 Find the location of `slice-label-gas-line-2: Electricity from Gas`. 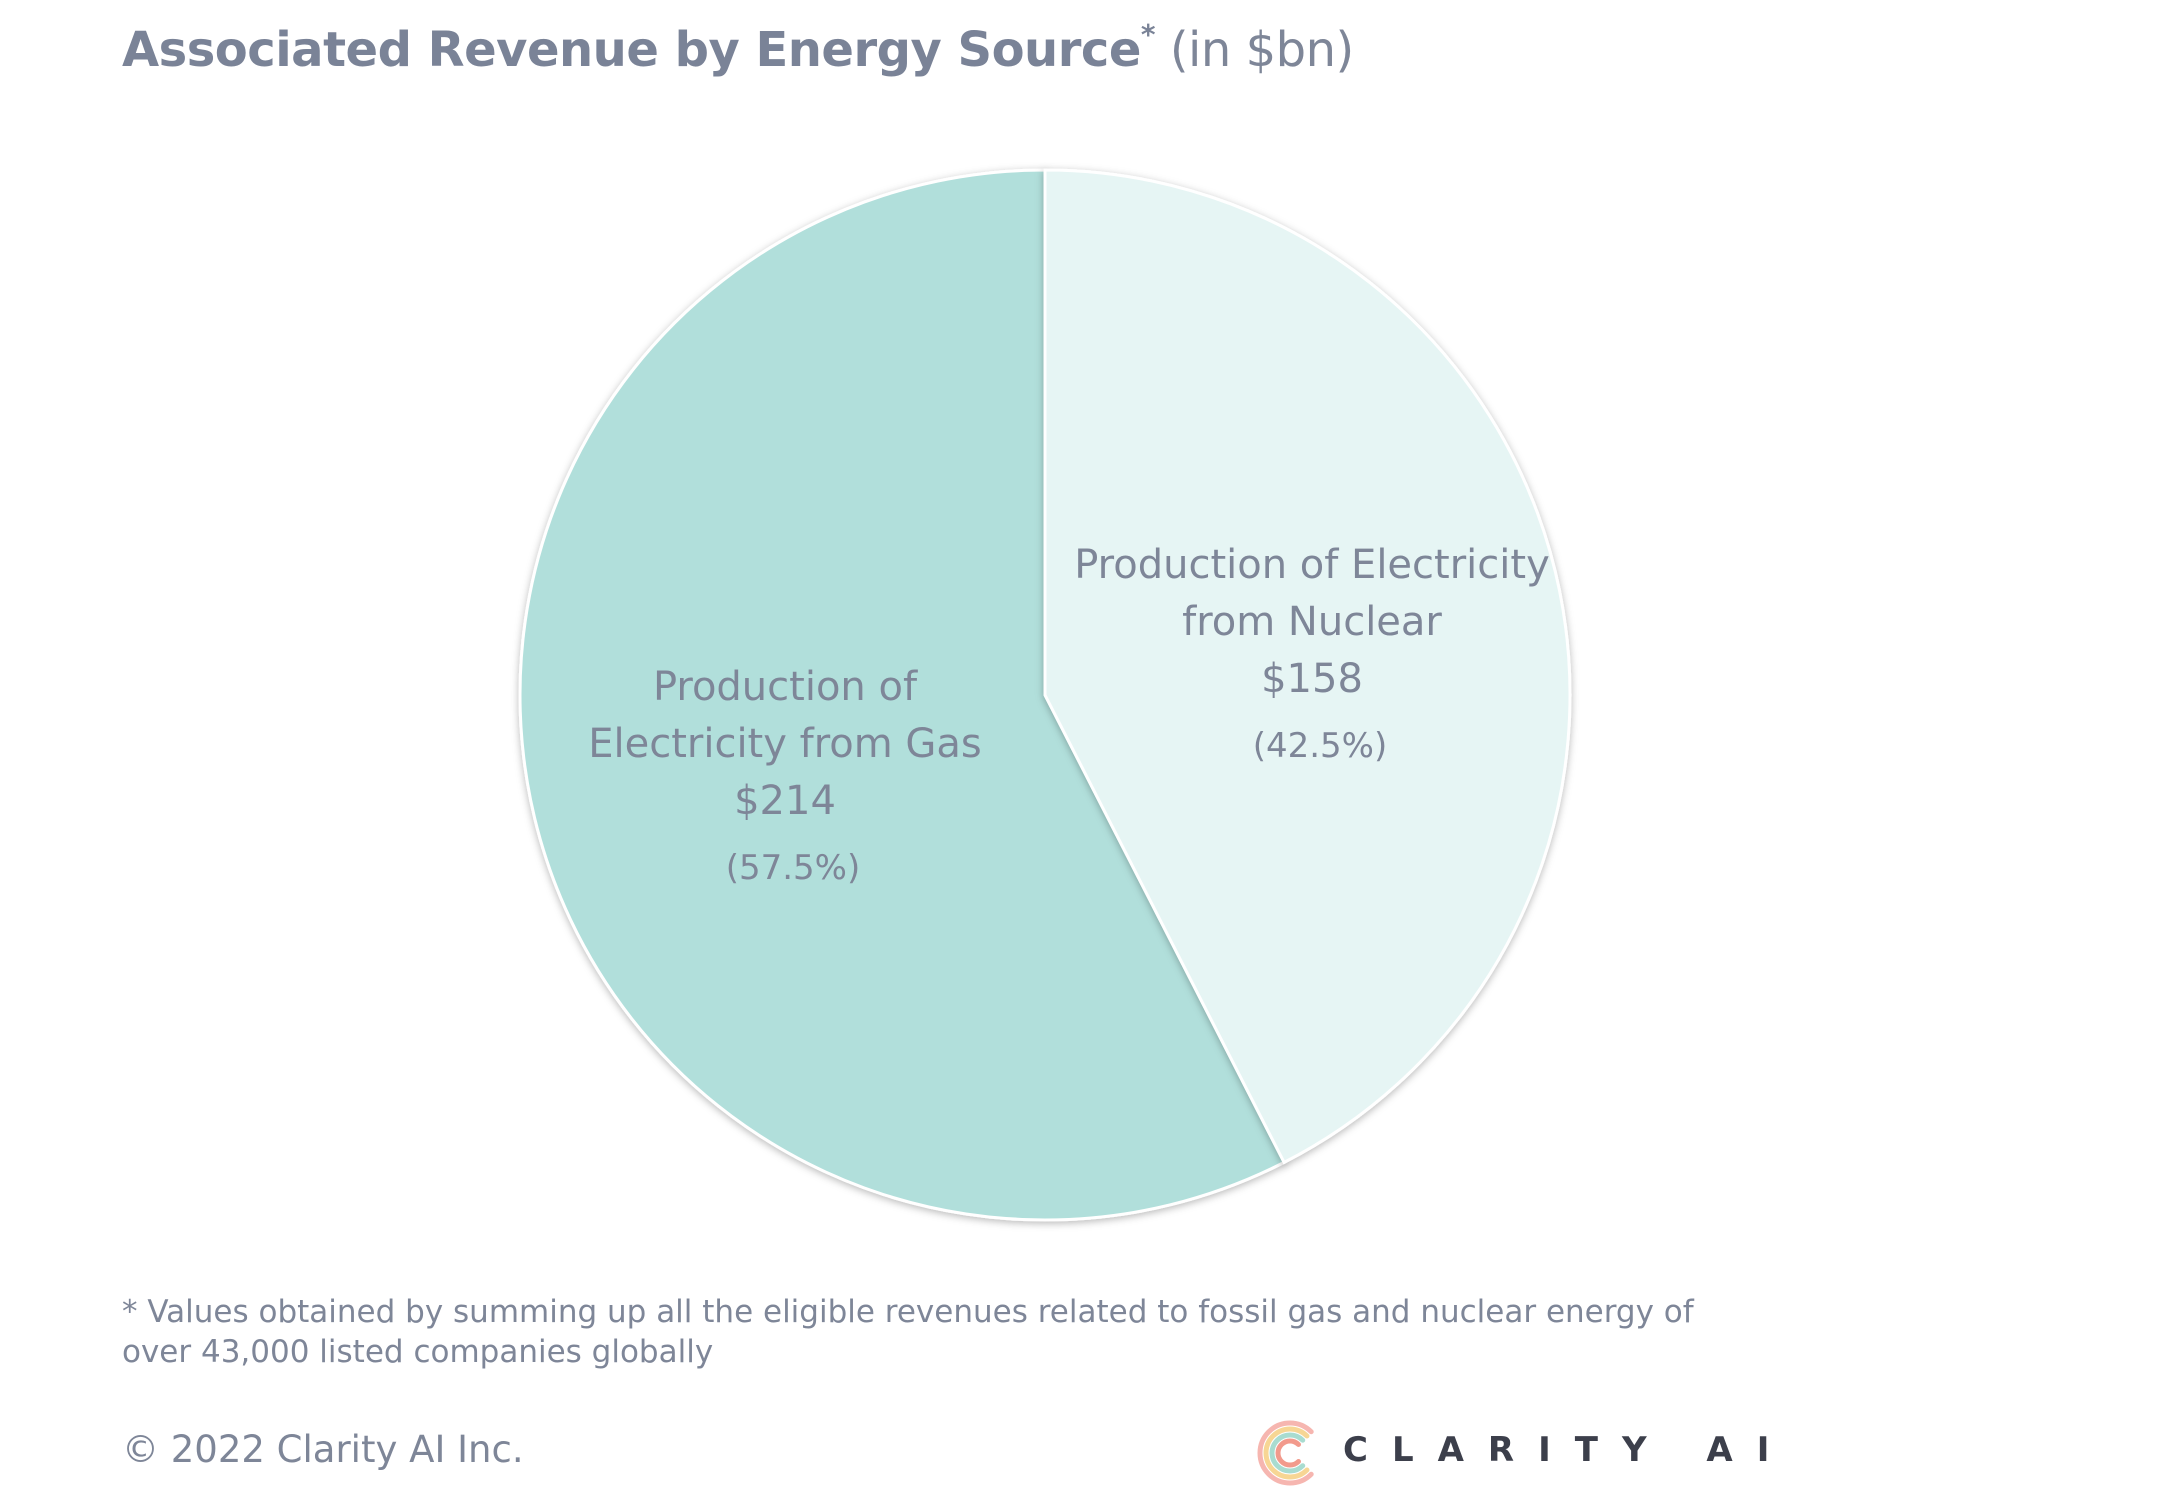

slice-label-gas-line-2: Electricity from Gas is located at coordinates (785, 744).